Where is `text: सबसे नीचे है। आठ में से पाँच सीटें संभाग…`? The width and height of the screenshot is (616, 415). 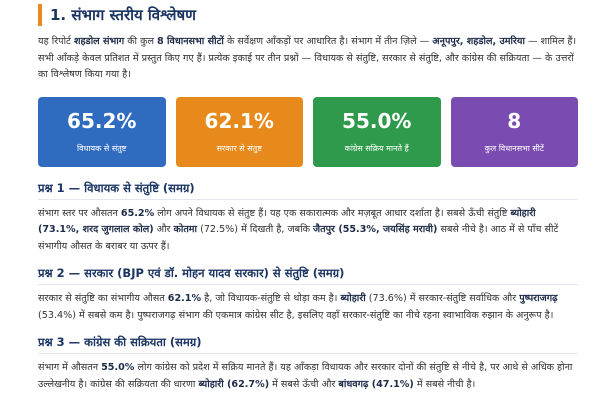 text: सबसे नीचे है। आठ में से पाँच सीटें संभाग… is located at coordinates (298, 238).